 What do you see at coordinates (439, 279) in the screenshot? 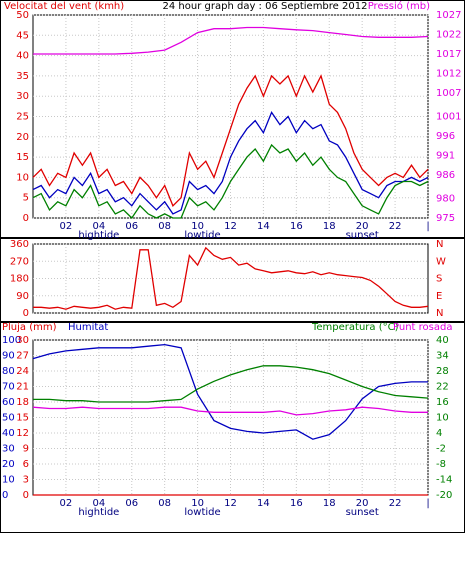
I see `y-tick-label: S` at bounding box center [439, 279].